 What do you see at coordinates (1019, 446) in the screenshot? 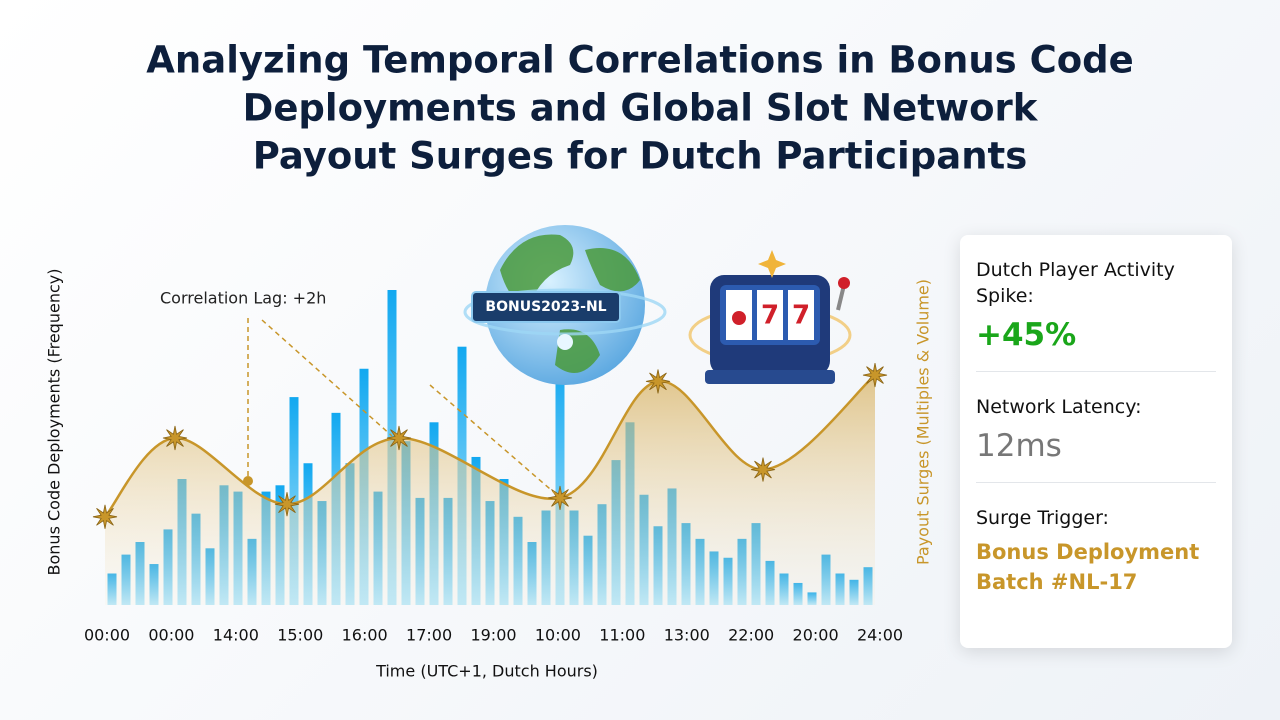
I see `panel-value: 12ms` at bounding box center [1019, 446].